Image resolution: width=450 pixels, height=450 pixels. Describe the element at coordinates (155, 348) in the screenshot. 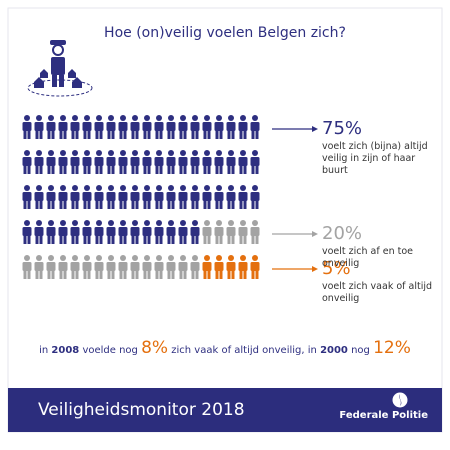

I see `annotation-value: 8%` at that location.